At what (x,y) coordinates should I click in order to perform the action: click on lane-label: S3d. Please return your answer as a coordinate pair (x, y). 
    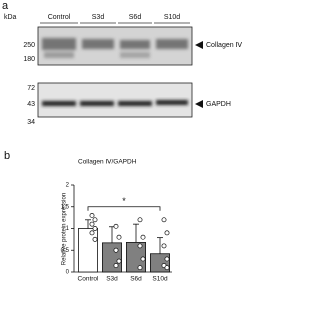
    Looking at the image, I should click on (98, 17).